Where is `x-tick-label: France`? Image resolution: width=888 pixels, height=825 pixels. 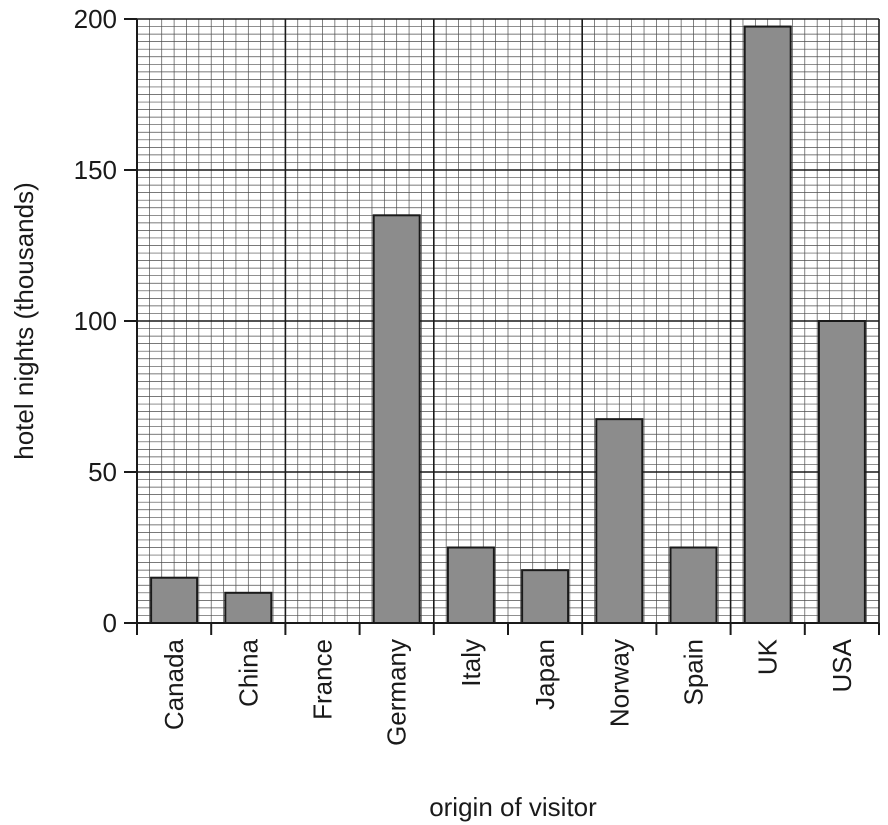 x-tick-label: France is located at coordinates (323, 679).